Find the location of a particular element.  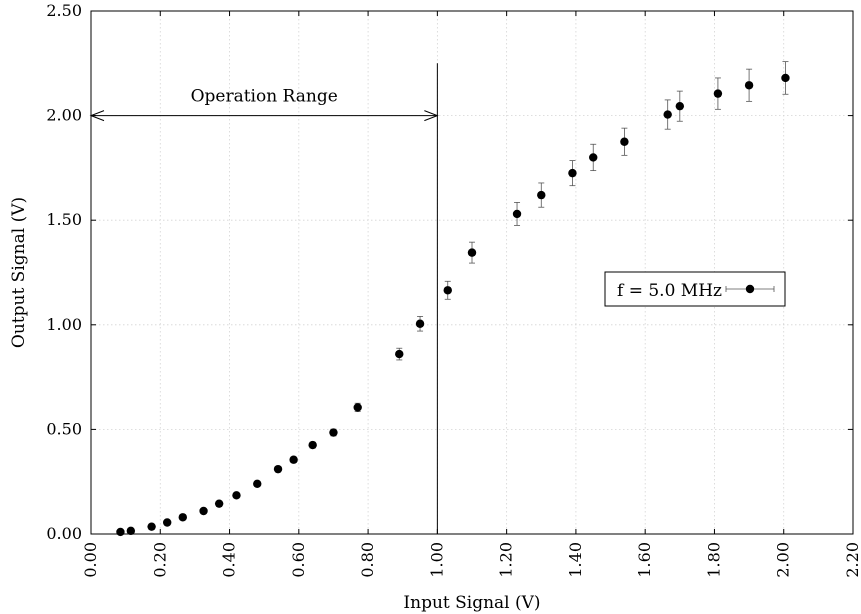

x-tick-label: 1.60 is located at coordinates (644, 560).